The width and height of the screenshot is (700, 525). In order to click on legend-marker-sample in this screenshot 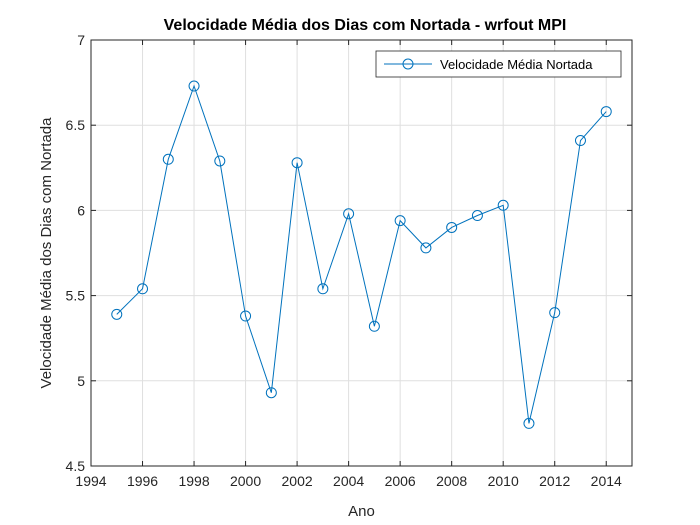, I will do `click(408, 64)`.